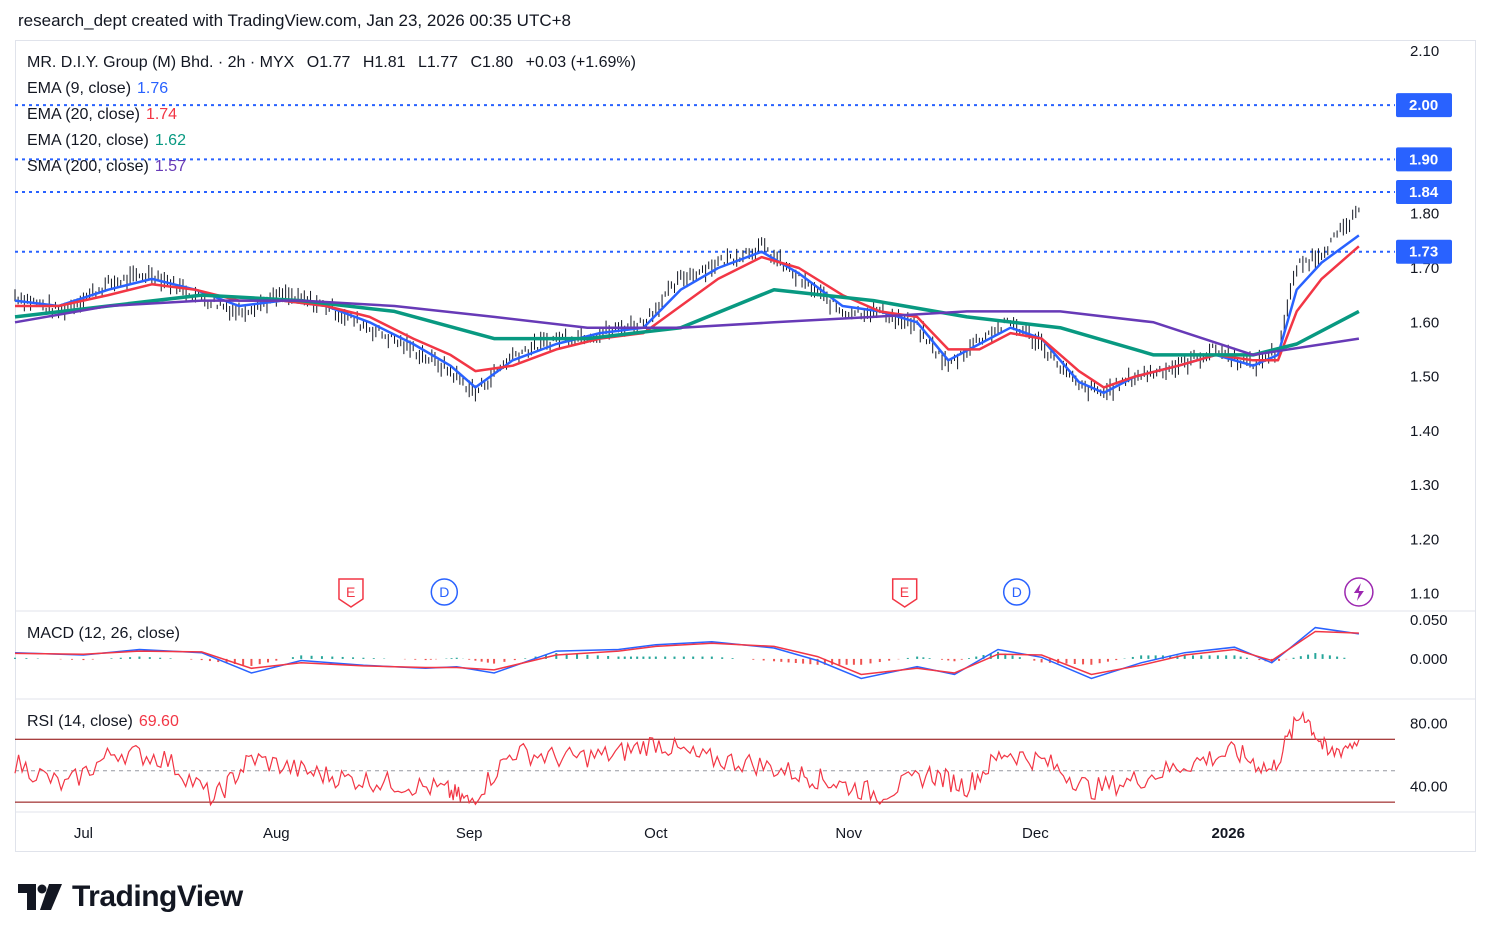 The height and width of the screenshot is (943, 1491). I want to click on sma200-legend: SMA (200, close) 1.57, so click(106, 167).